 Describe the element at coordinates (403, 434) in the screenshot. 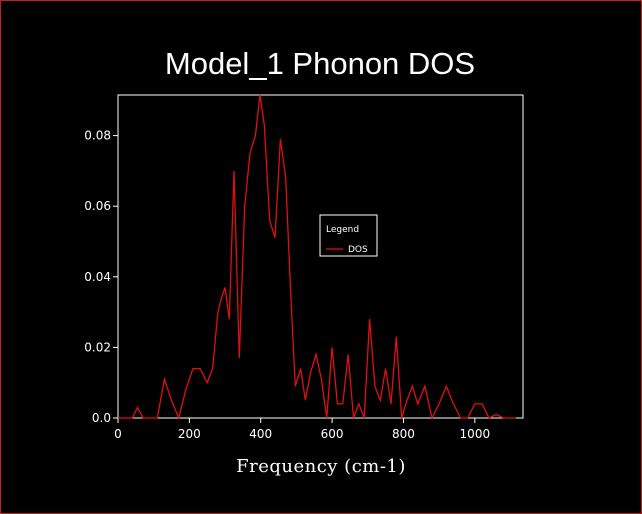

I see `x-tick-label: 800` at that location.